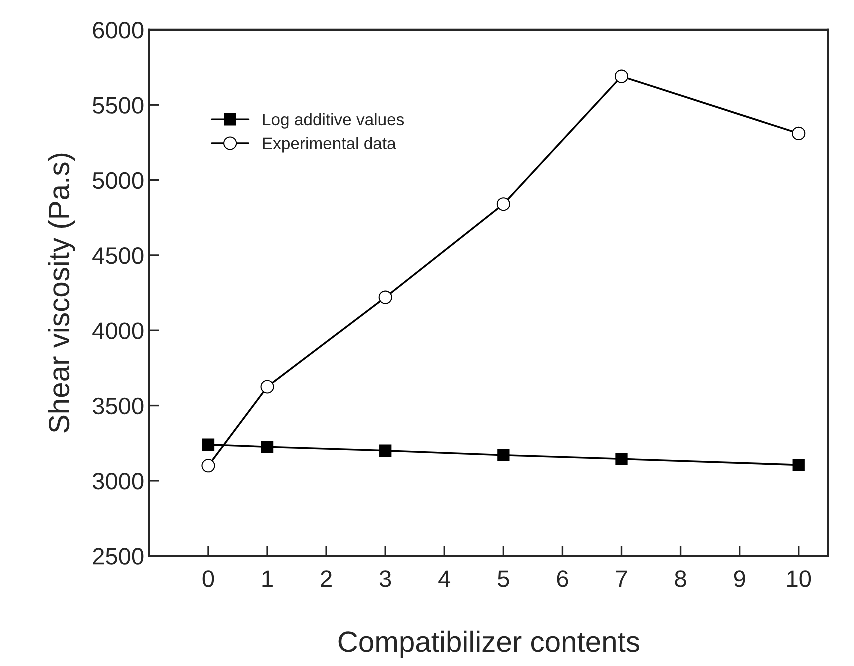  What do you see at coordinates (118, 256) in the screenshot?
I see `y-tick-label: 4500` at bounding box center [118, 256].